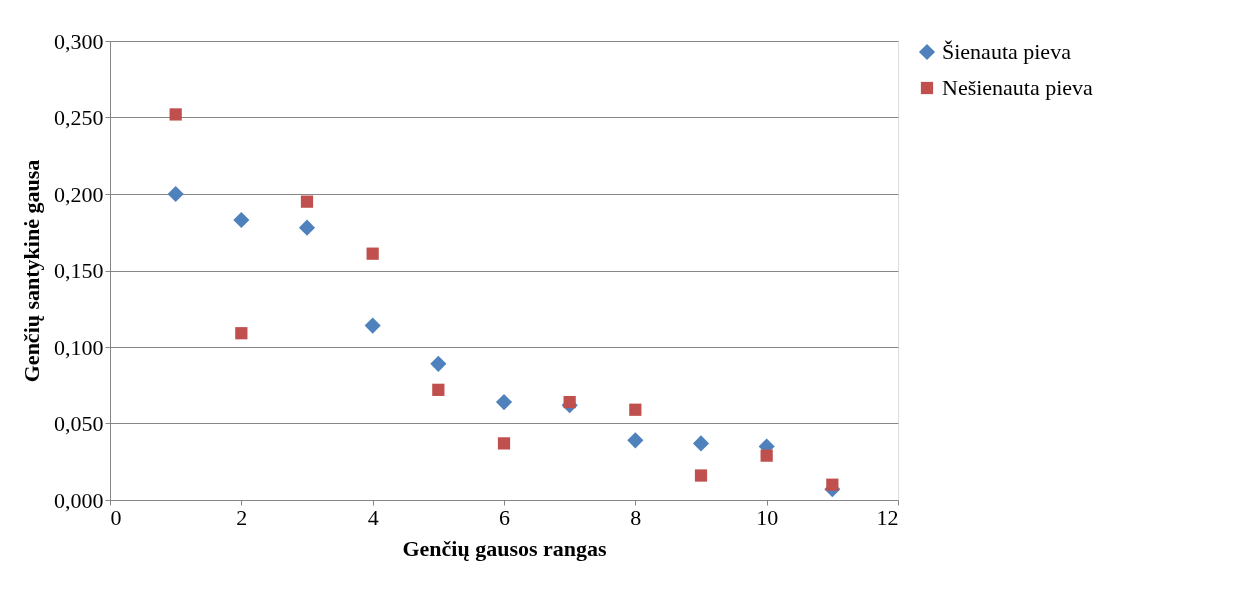 This screenshot has width=1256, height=616. What do you see at coordinates (79, 500) in the screenshot?
I see `y-tick-label: 0,000` at bounding box center [79, 500].